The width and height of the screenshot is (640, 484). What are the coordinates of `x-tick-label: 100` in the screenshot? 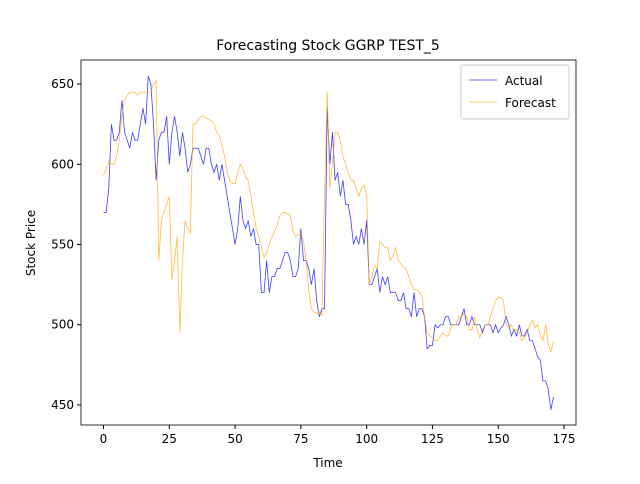 It's located at (366, 439).